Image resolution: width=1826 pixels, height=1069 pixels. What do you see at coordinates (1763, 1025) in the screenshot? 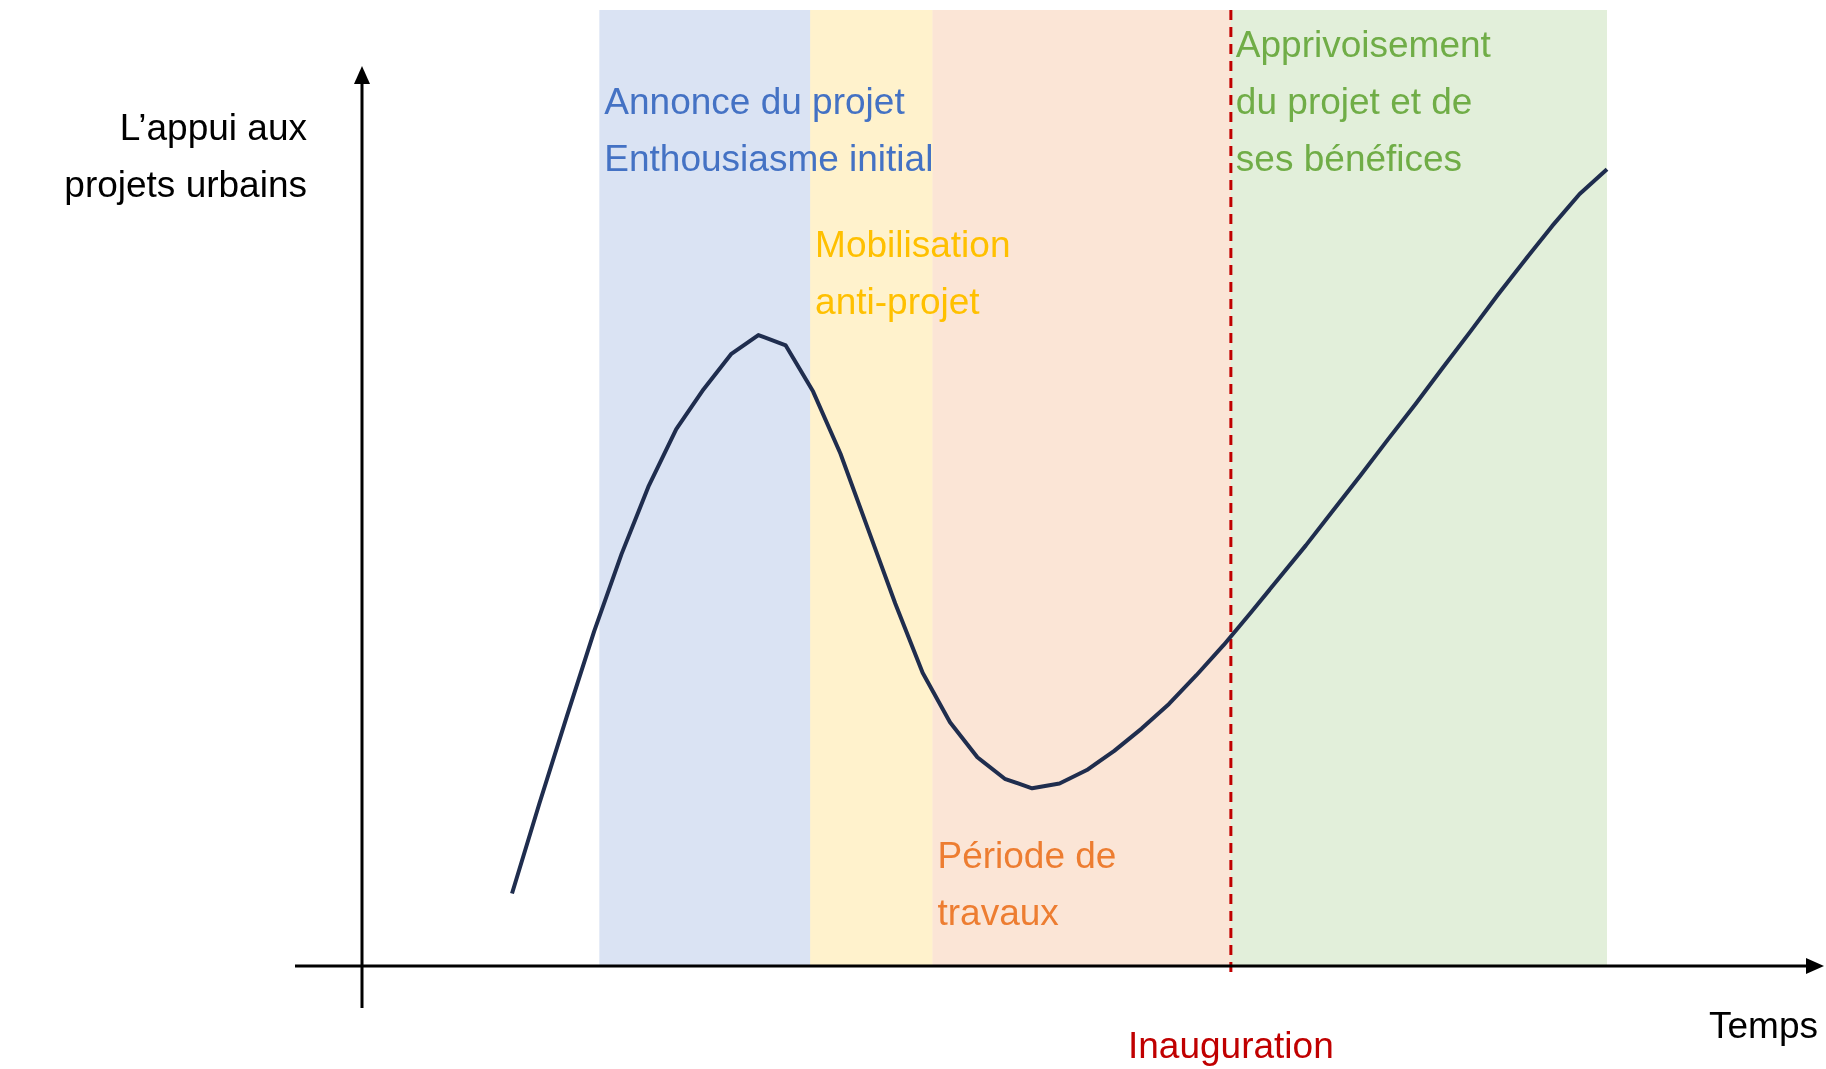
I see `x-axis-title: Temps` at bounding box center [1763, 1025].